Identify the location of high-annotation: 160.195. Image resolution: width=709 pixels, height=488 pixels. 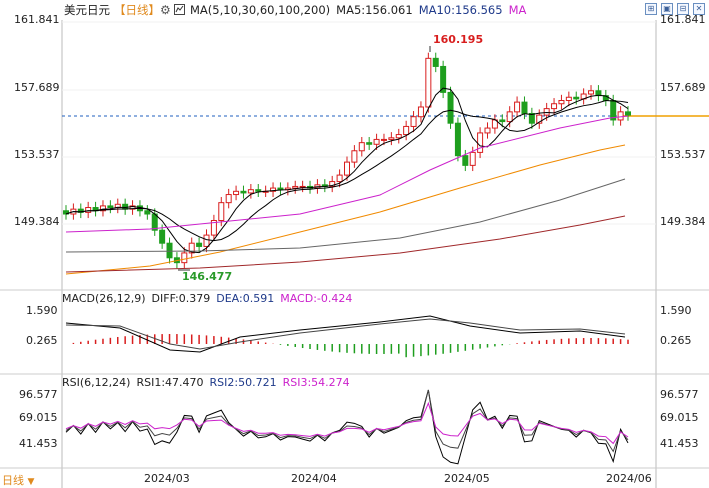
(458, 39).